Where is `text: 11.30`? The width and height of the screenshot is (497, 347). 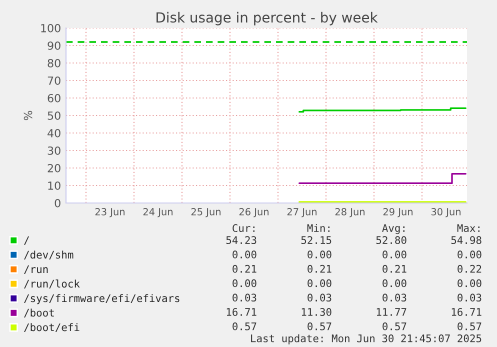
text: 11.30 is located at coordinates (317, 312).